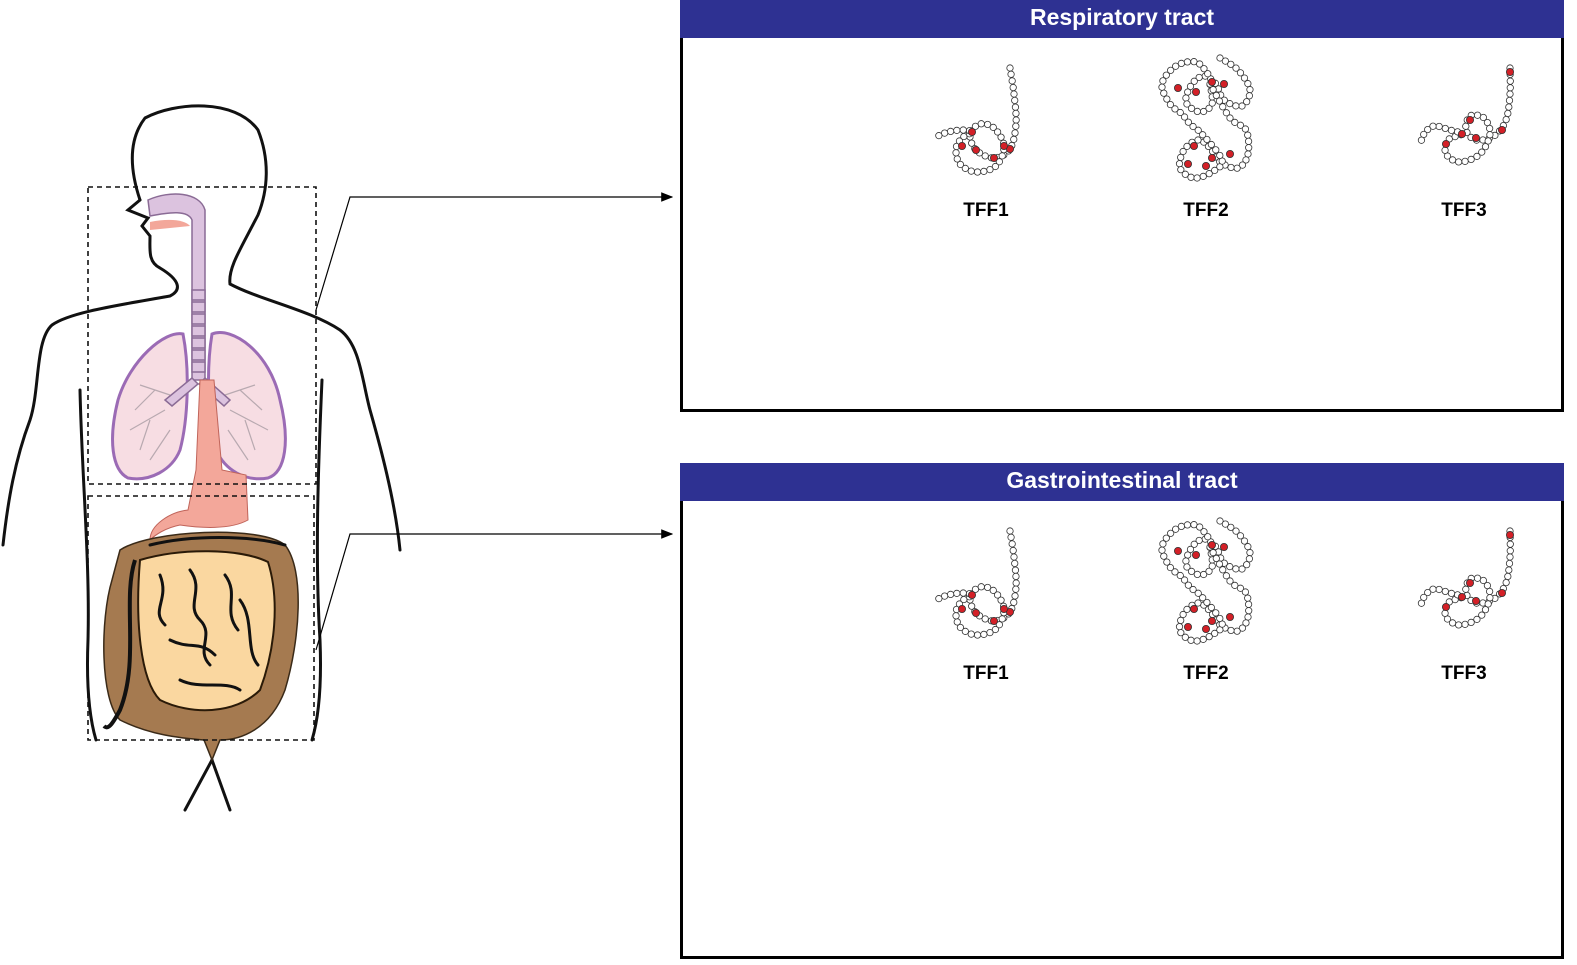 The width and height of the screenshot is (1577, 965). Describe the element at coordinates (199, 460) in the screenshot. I see `esophagus-stomach` at that location.